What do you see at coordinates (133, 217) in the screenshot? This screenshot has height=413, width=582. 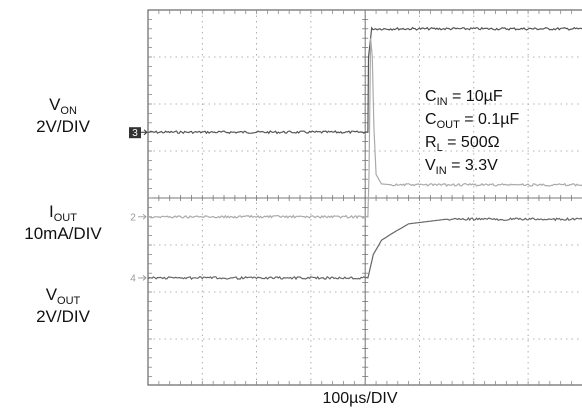 I see `channel-marker-label: 2` at bounding box center [133, 217].